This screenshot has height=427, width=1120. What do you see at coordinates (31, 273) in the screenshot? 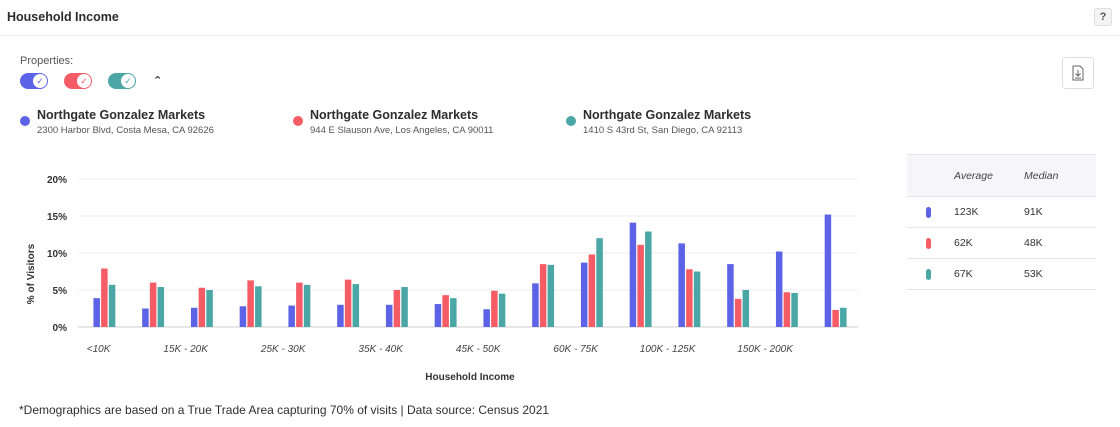
I see `y-axis-label: % of Visitors` at bounding box center [31, 273].